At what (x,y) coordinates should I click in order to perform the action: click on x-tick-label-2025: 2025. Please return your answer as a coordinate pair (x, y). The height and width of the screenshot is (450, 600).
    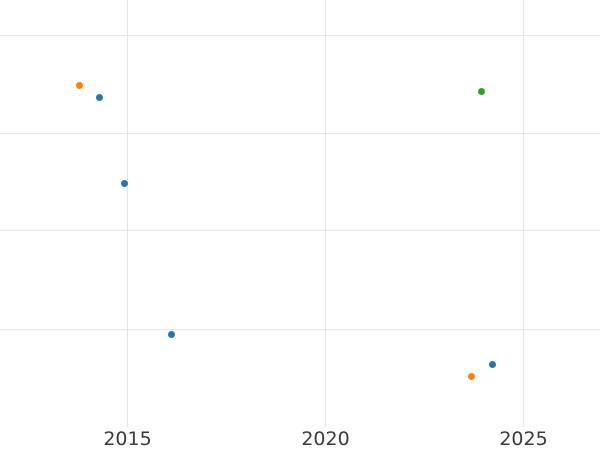
    Looking at the image, I should click on (523, 439).